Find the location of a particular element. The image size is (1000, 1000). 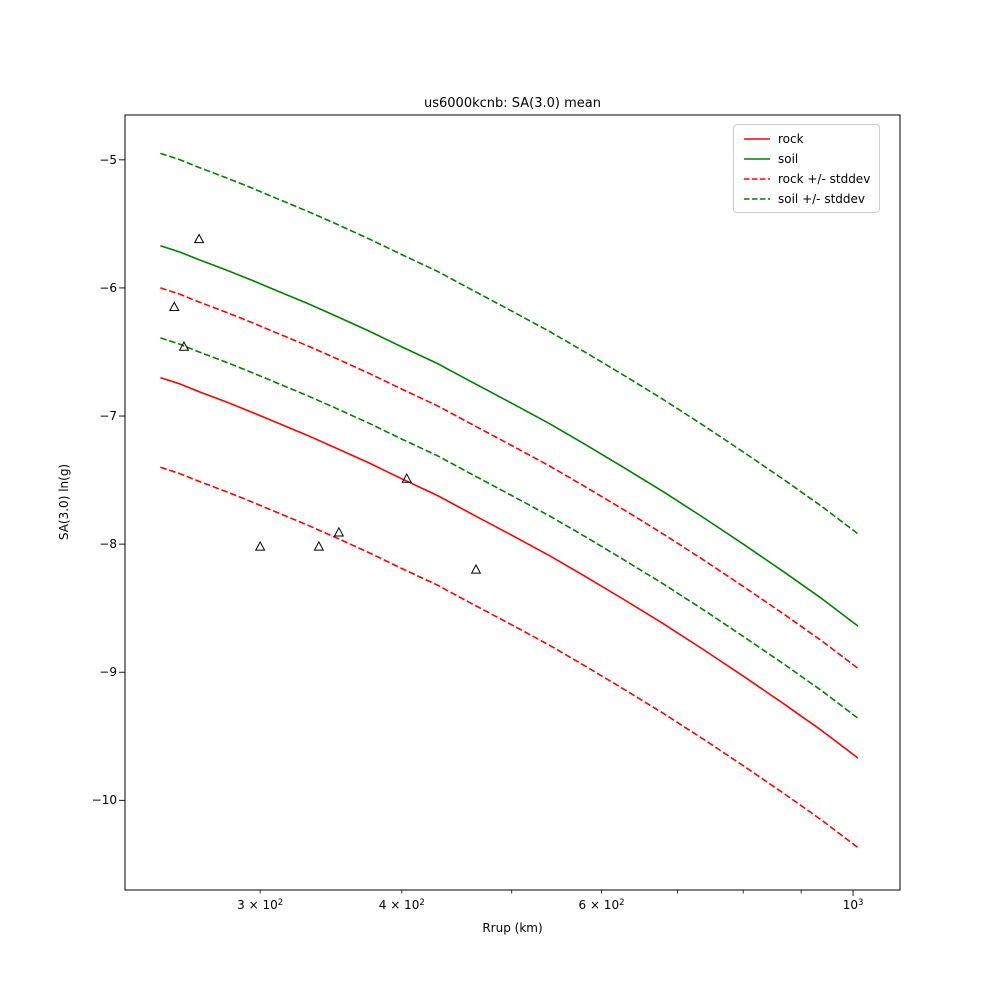

legend-label: soil is located at coordinates (788, 158).